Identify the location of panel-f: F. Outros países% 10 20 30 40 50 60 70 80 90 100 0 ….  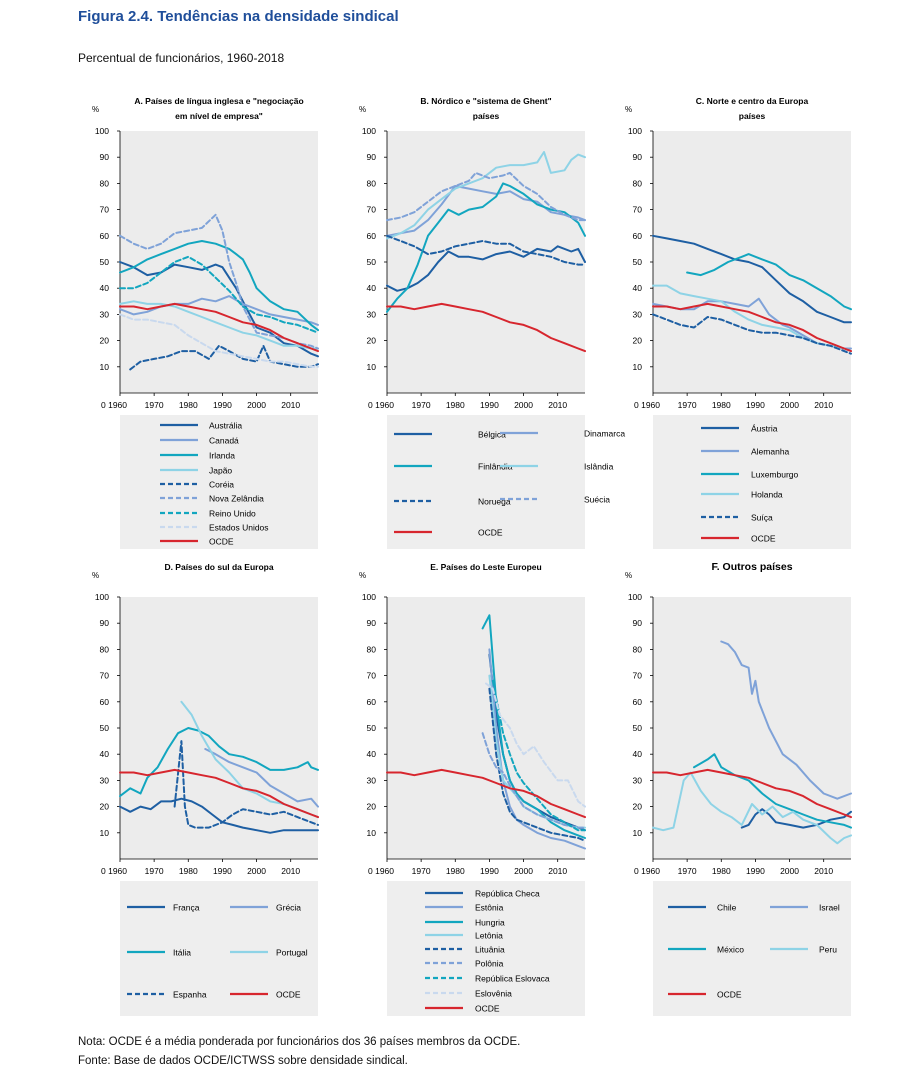
(738, 788).